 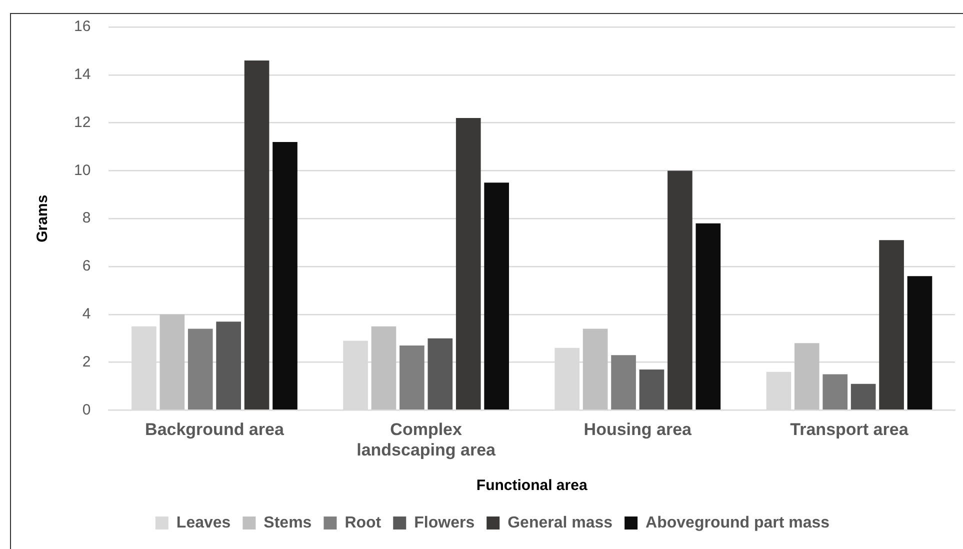 I want to click on legend-label: Leaves, so click(x=203, y=523).